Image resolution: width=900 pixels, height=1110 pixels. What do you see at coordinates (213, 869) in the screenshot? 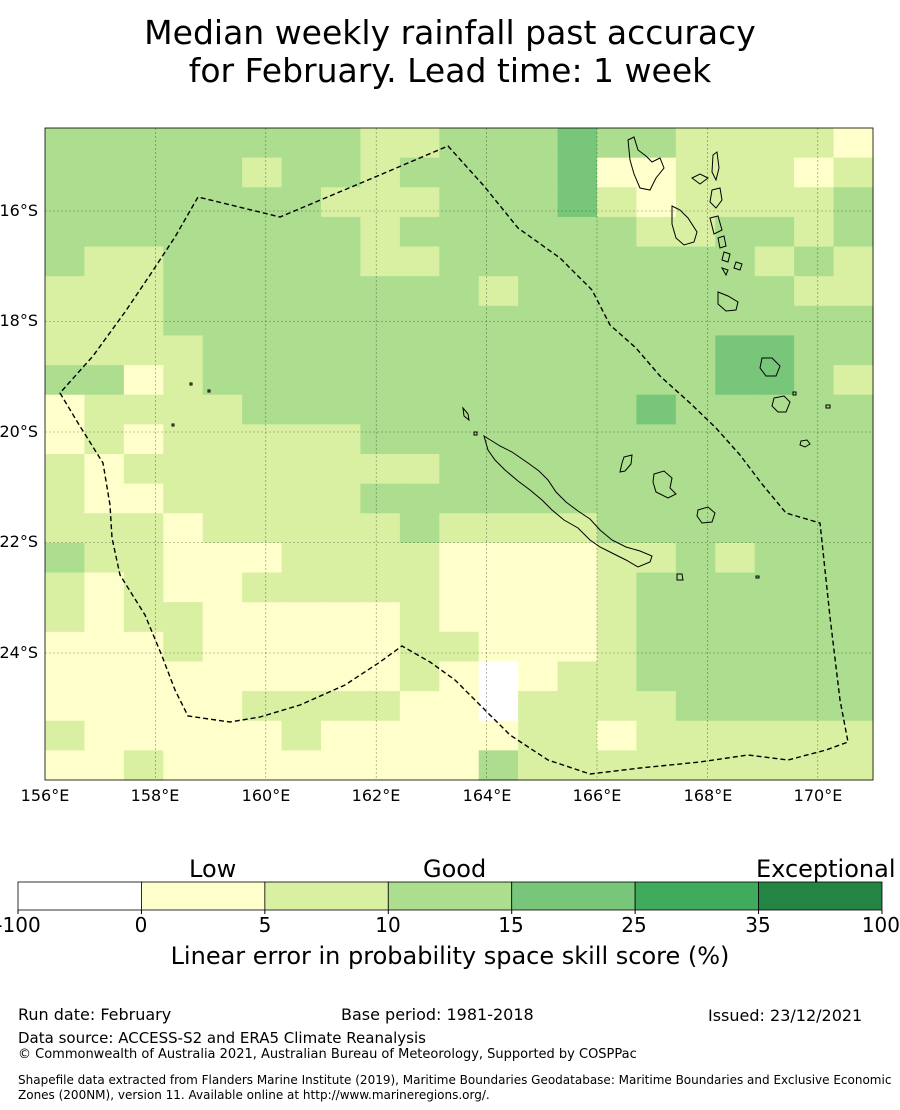
I see `category-low: Low` at bounding box center [213, 869].